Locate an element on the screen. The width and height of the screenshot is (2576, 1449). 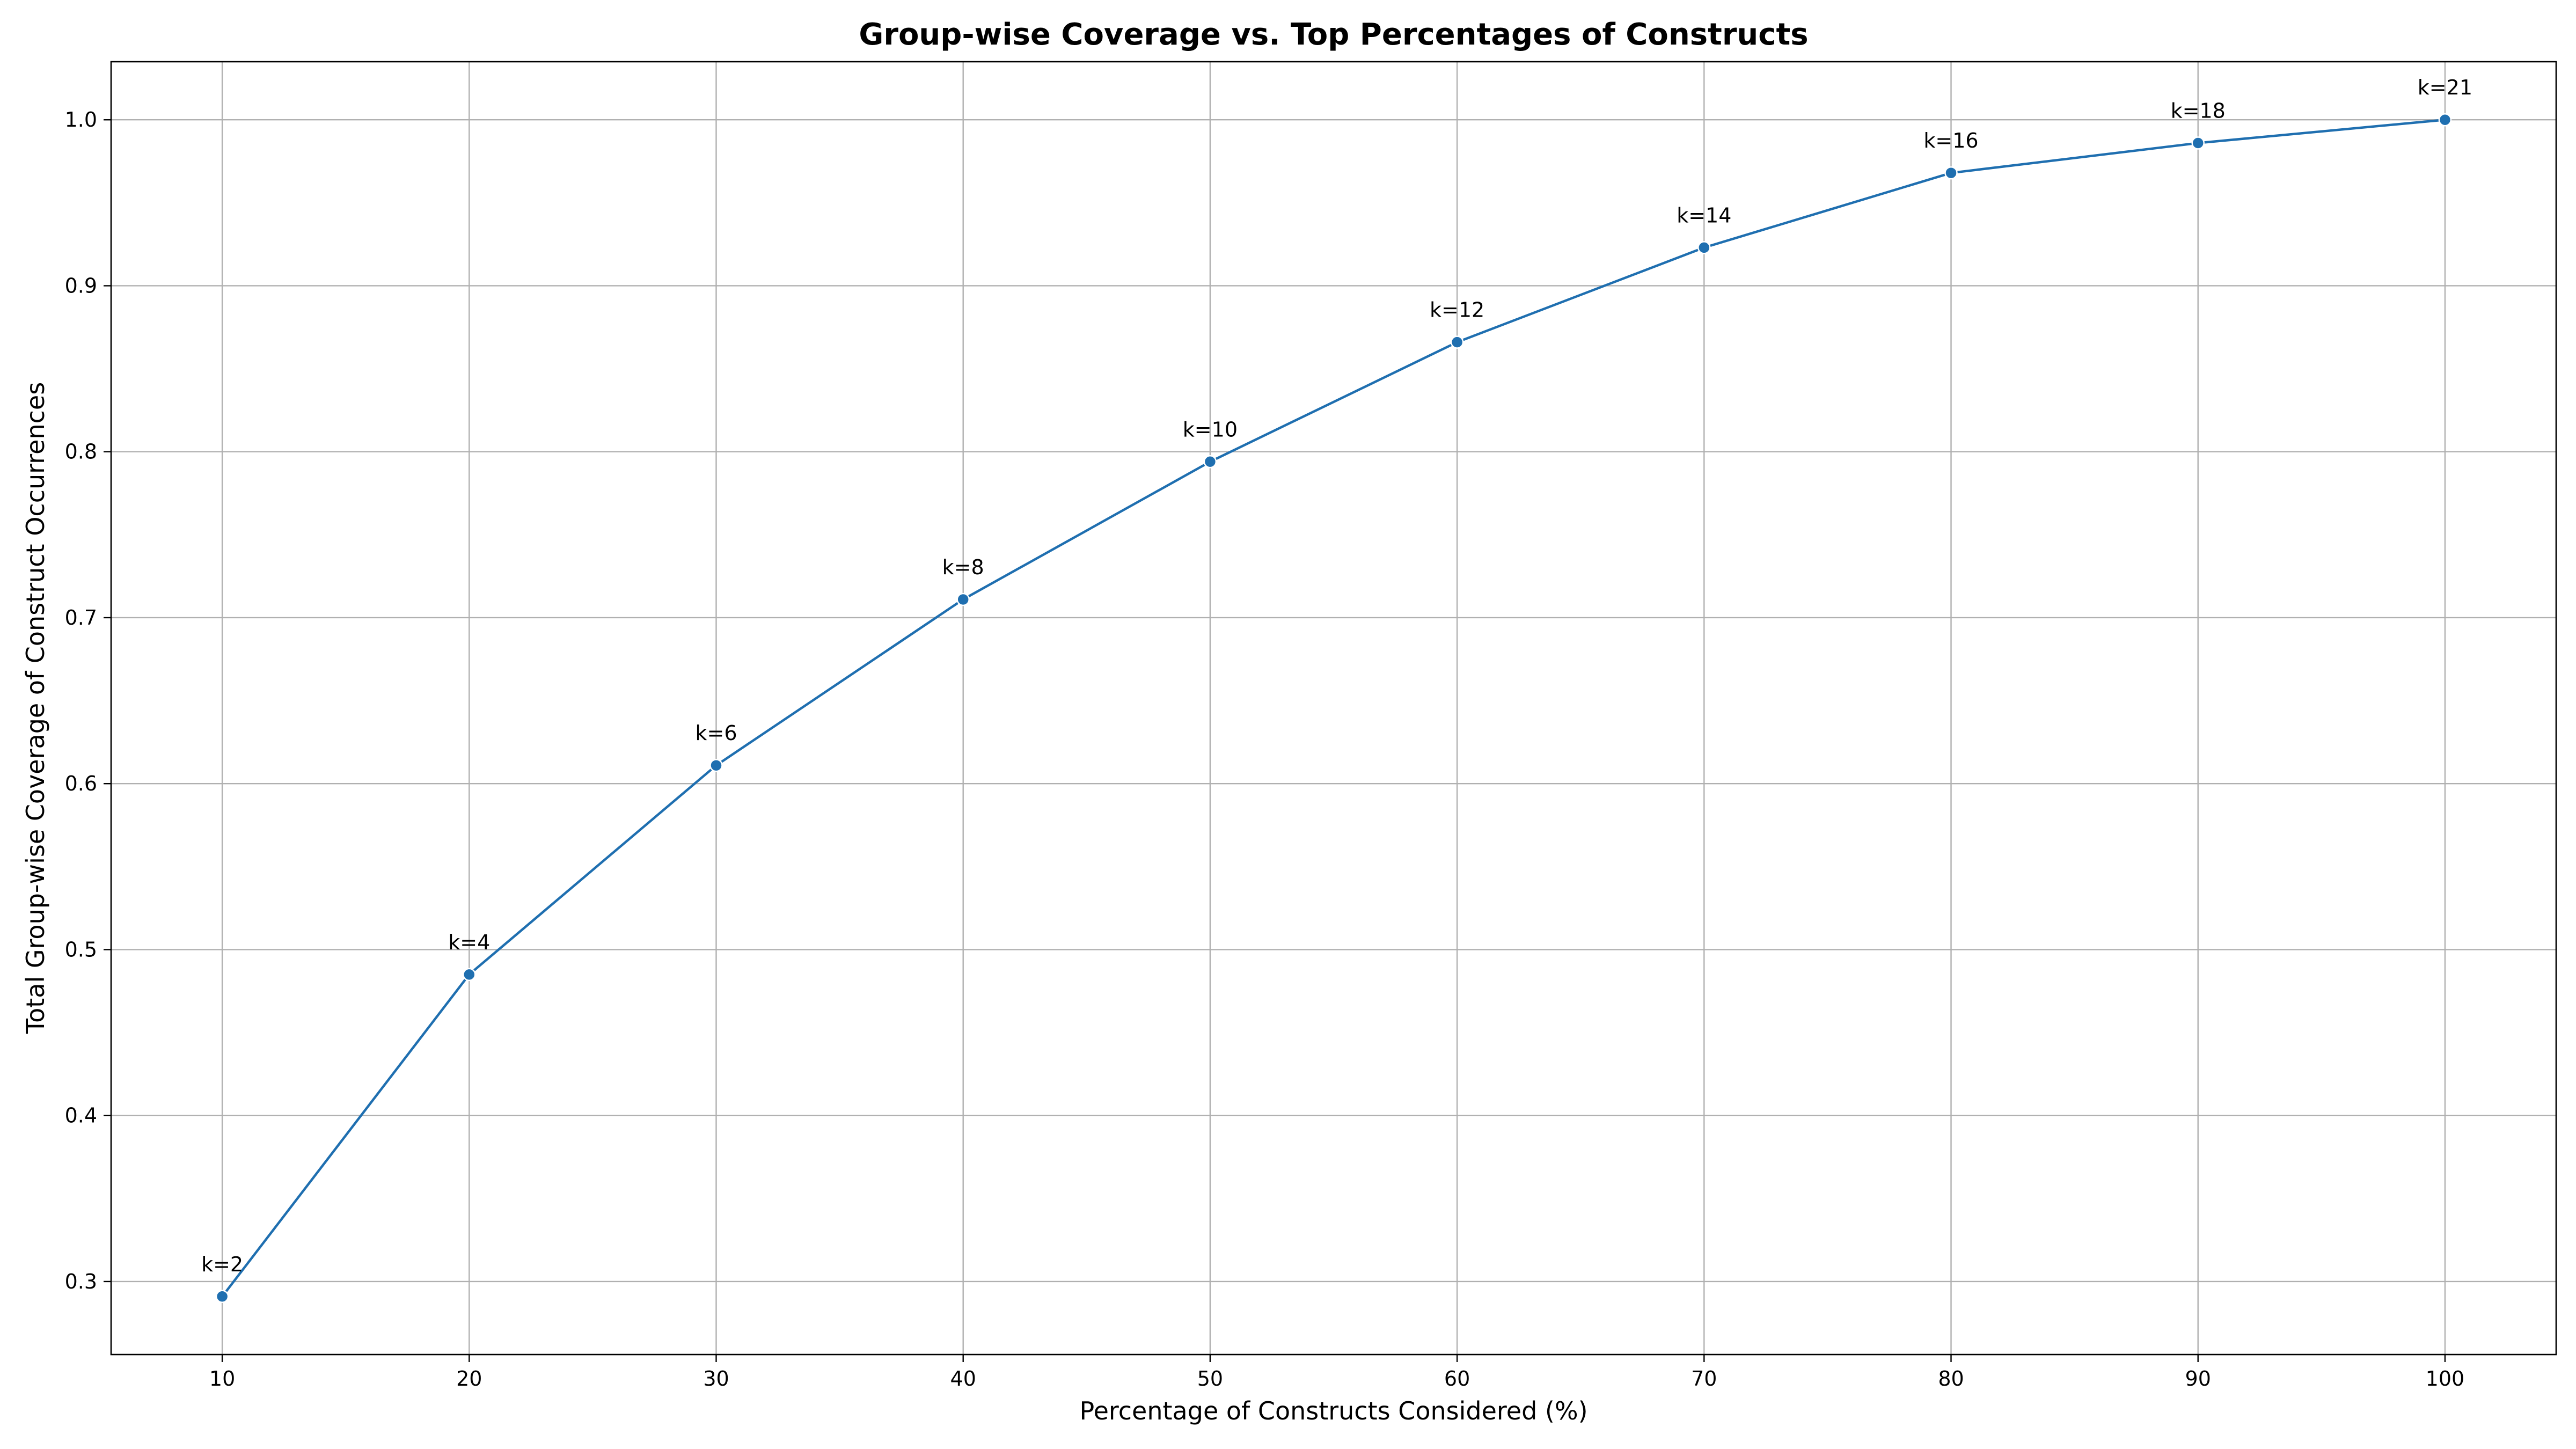
data-label: k=2 is located at coordinates (222, 1264).